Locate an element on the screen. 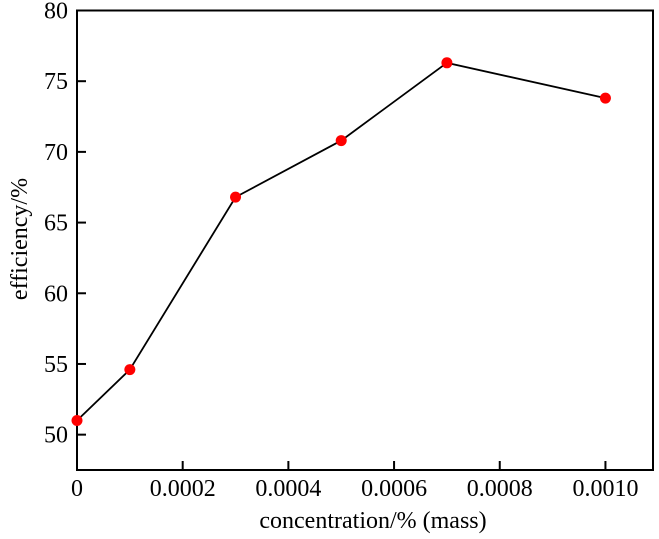  y-axis-title: efficiency/% is located at coordinates (20, 239).